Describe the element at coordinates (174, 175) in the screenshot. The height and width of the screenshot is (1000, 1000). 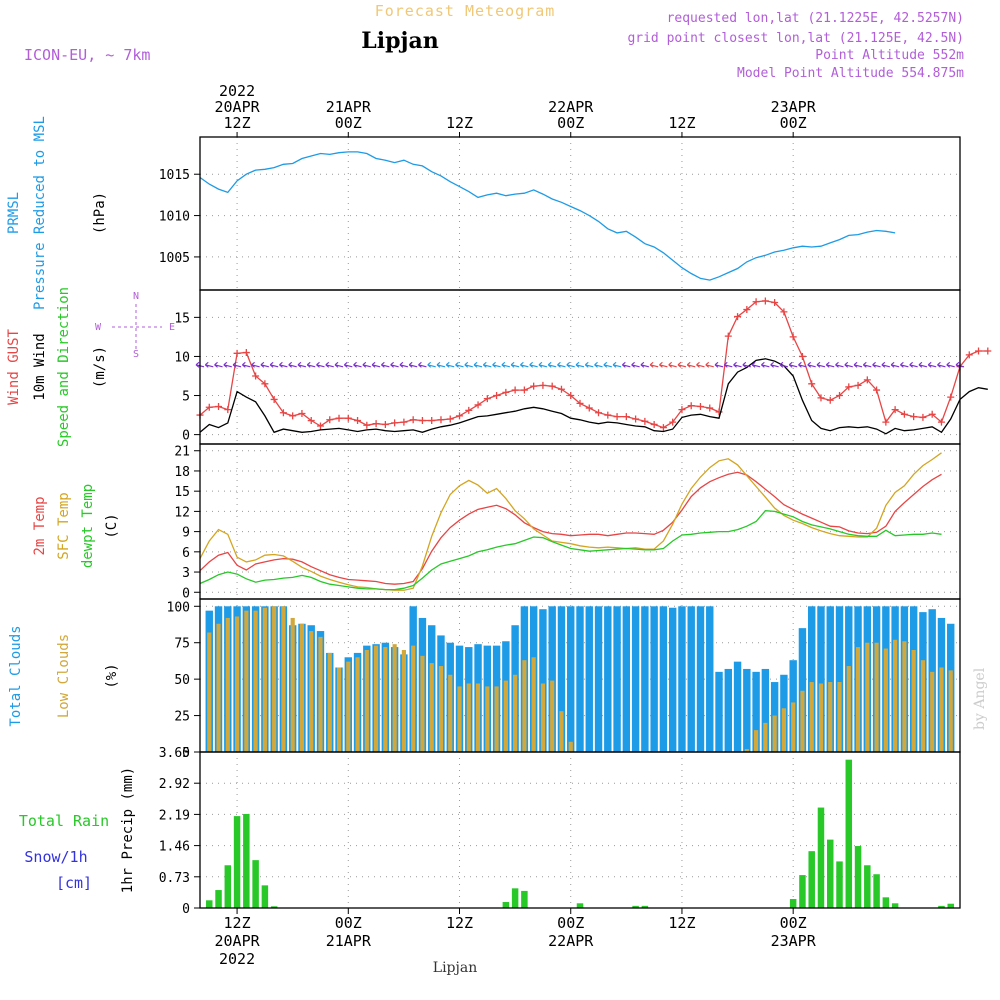
I see `pressure-ytick-label: 1015` at that location.